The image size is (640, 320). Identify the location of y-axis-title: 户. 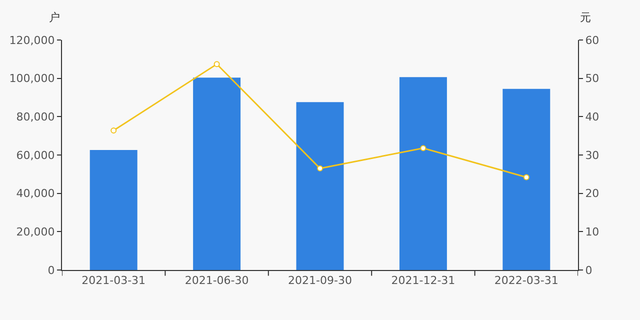
(54, 17).